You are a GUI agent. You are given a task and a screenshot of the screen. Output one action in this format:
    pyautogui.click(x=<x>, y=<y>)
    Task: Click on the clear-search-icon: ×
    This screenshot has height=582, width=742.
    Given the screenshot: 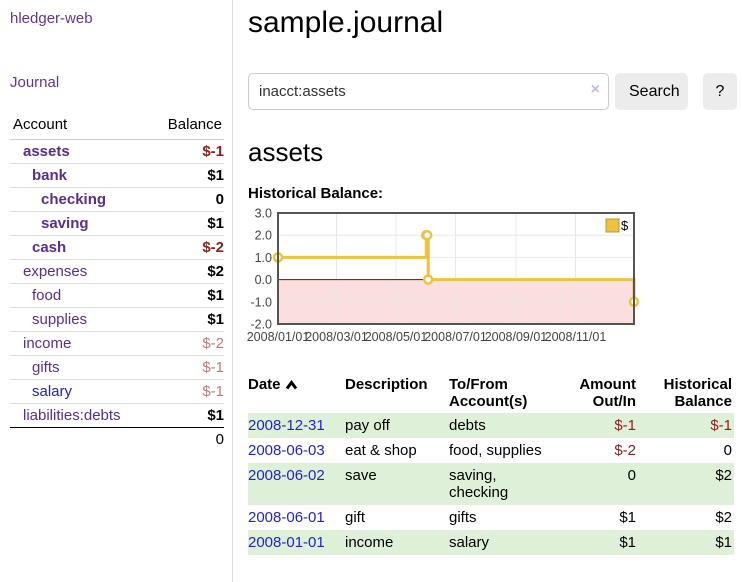 What is the action you would take?
    pyautogui.click(x=595, y=89)
    